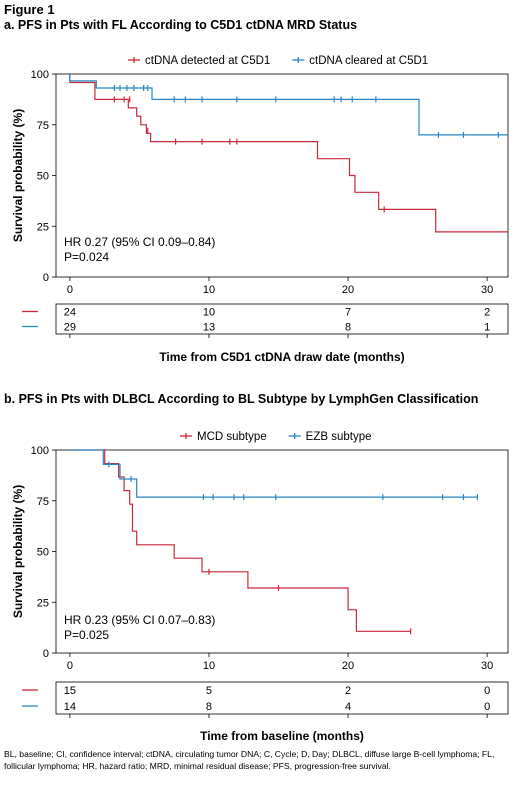 Image resolution: width=520 pixels, height=788 pixels. I want to click on at-risk-count-0-3: 0, so click(487, 691).